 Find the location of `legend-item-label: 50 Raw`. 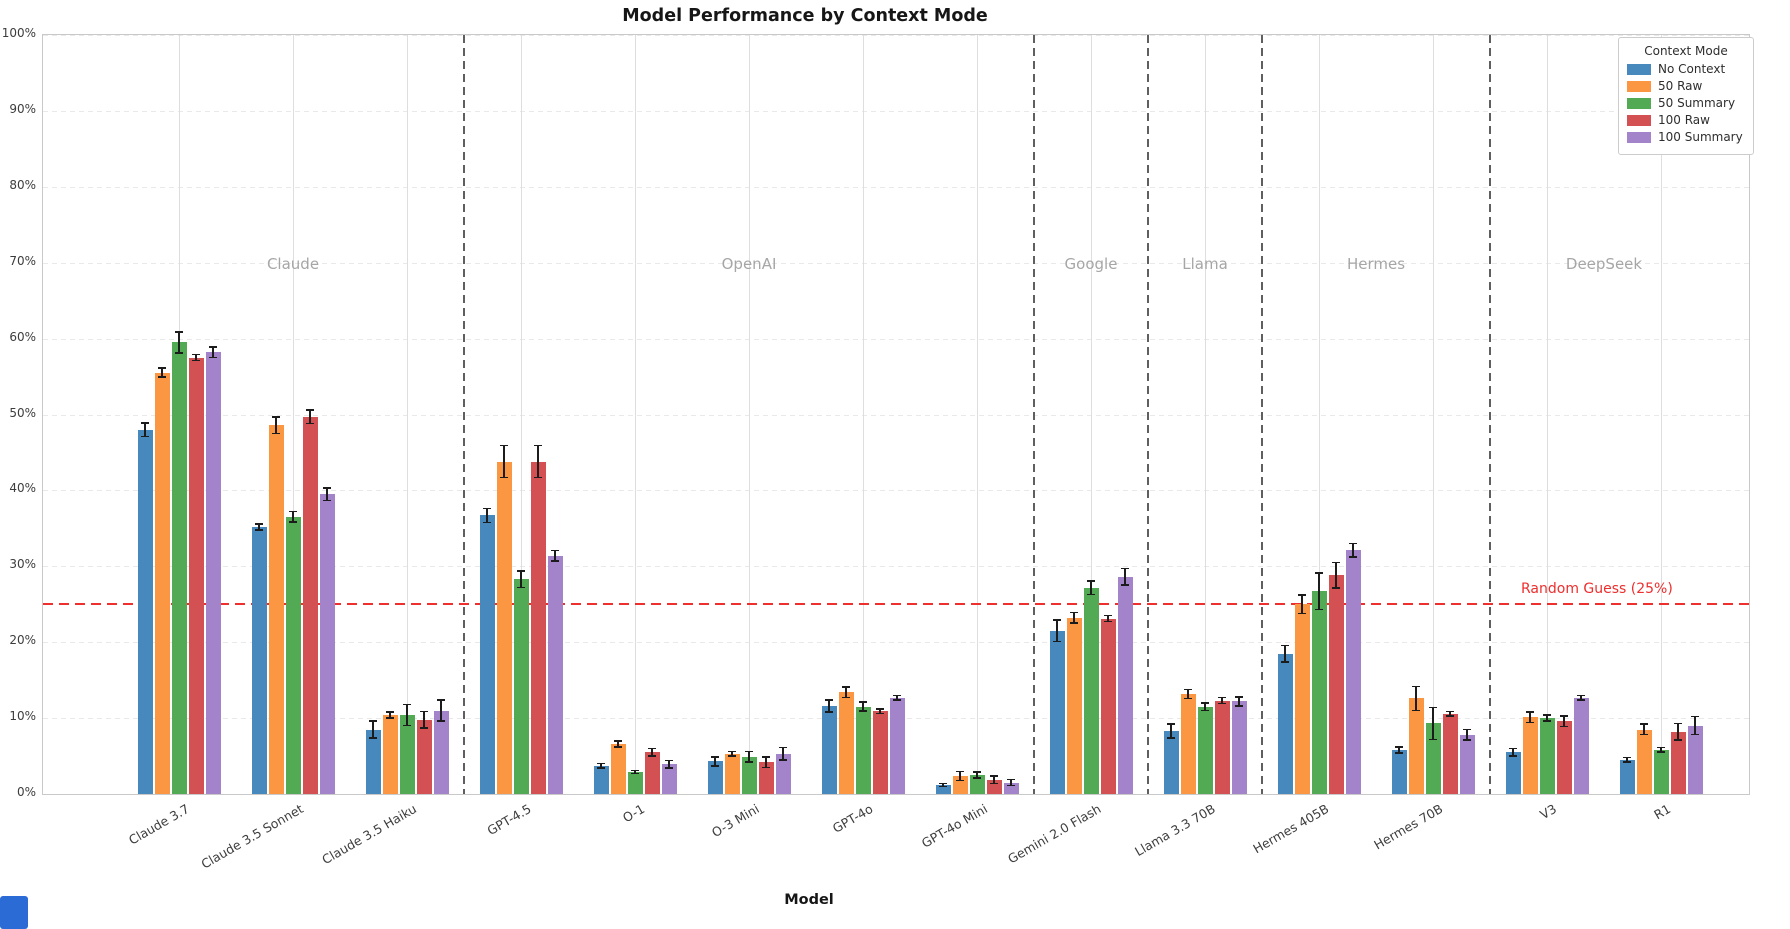

legend-item-label: 50 Raw is located at coordinates (1680, 86).